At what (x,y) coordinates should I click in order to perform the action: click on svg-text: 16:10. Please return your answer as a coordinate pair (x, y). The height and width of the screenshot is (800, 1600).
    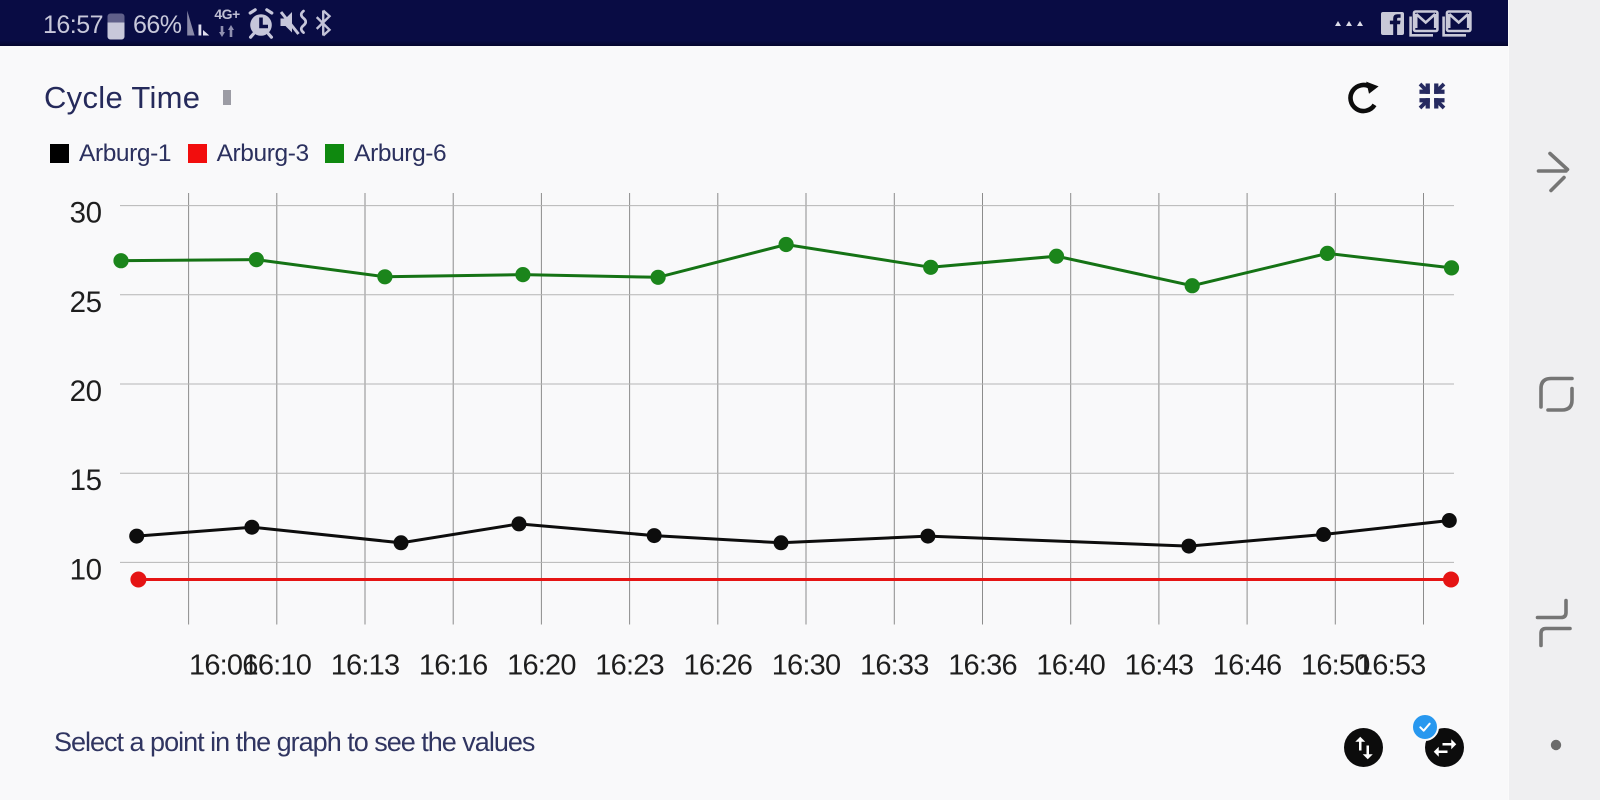
    Looking at the image, I should click on (277, 665).